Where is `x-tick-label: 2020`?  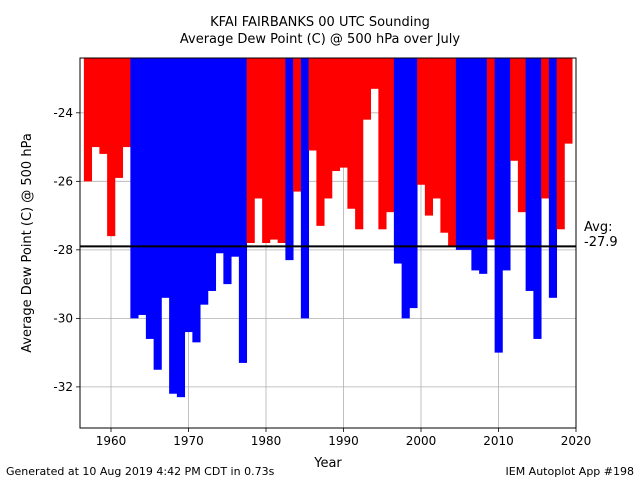 x-tick-label: 2020 is located at coordinates (576, 441).